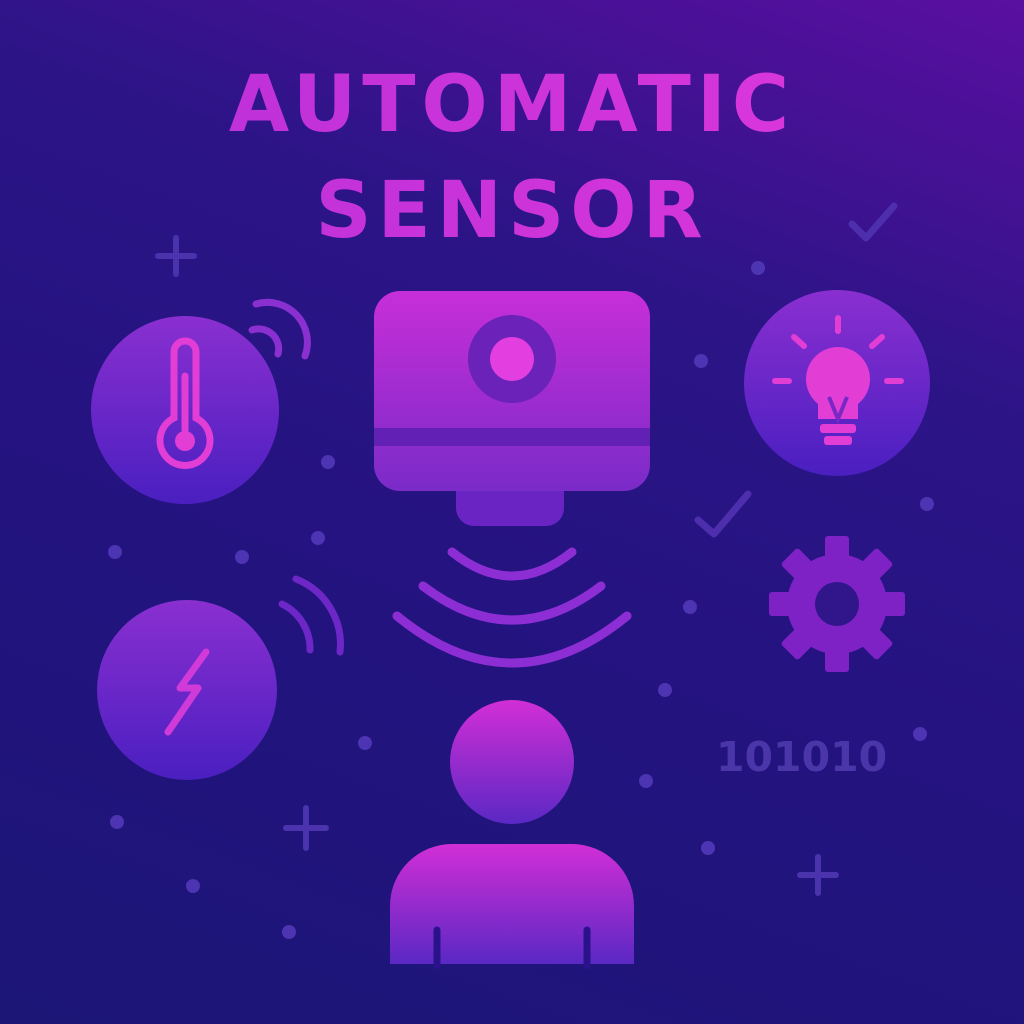 The height and width of the screenshot is (1024, 1024). What do you see at coordinates (185, 403) in the screenshot?
I see `thermometer-icon` at bounding box center [185, 403].